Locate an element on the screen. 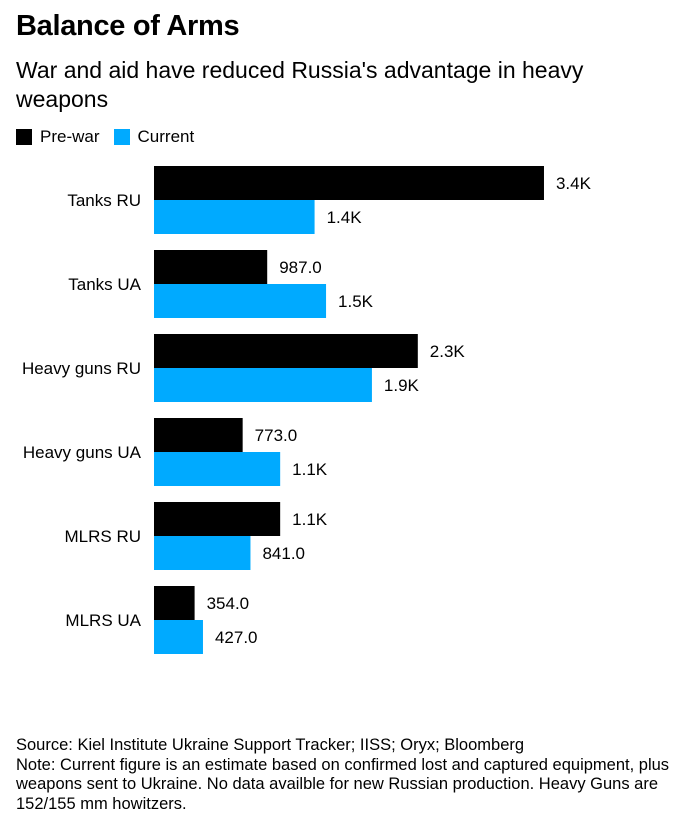 The image size is (690, 832). data-label-pre-war-heavy-guns-ua: 773.0 is located at coordinates (276, 435).